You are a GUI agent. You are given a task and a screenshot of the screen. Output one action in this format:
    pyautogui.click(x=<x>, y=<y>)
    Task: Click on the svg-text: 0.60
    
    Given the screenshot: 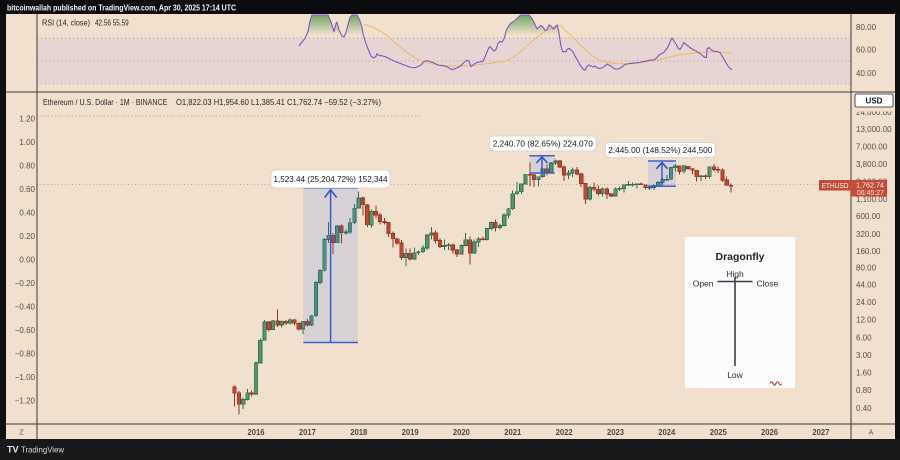 What is the action you would take?
    pyautogui.click(x=27, y=189)
    